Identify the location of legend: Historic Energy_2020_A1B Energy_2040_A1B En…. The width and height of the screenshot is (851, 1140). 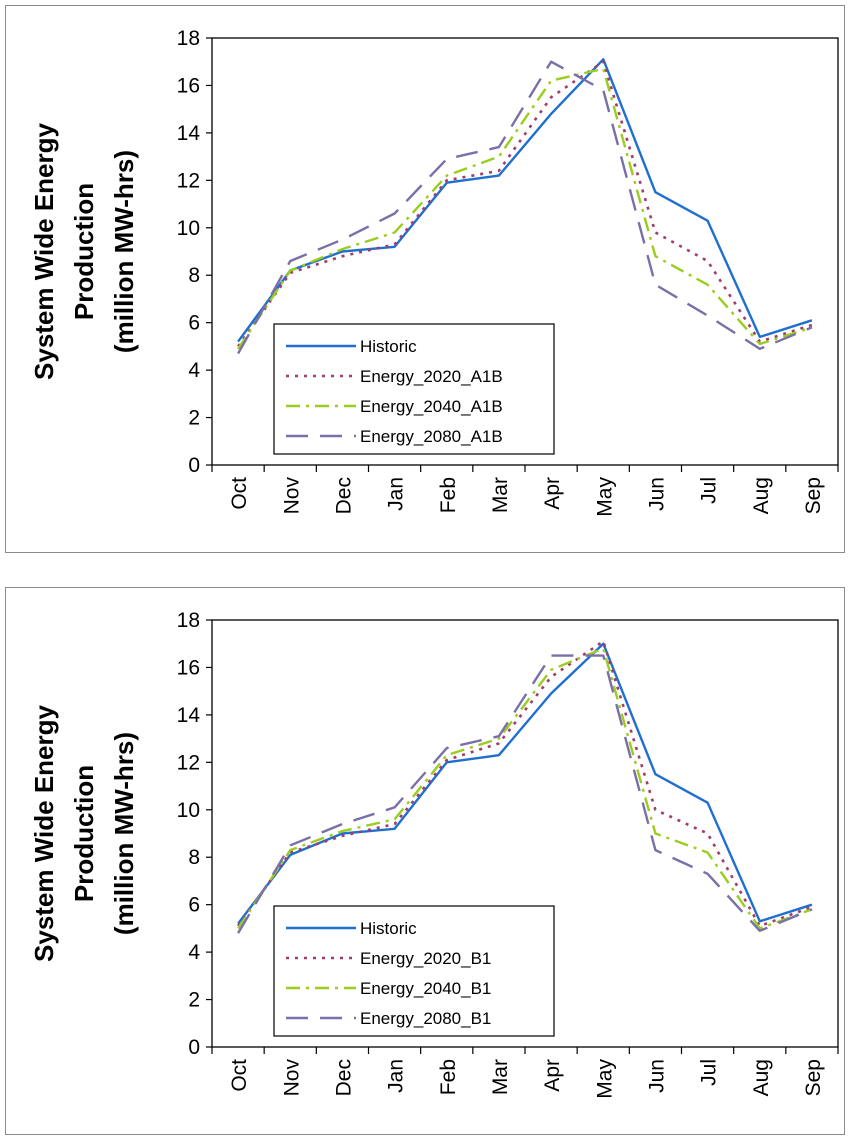
(414, 389).